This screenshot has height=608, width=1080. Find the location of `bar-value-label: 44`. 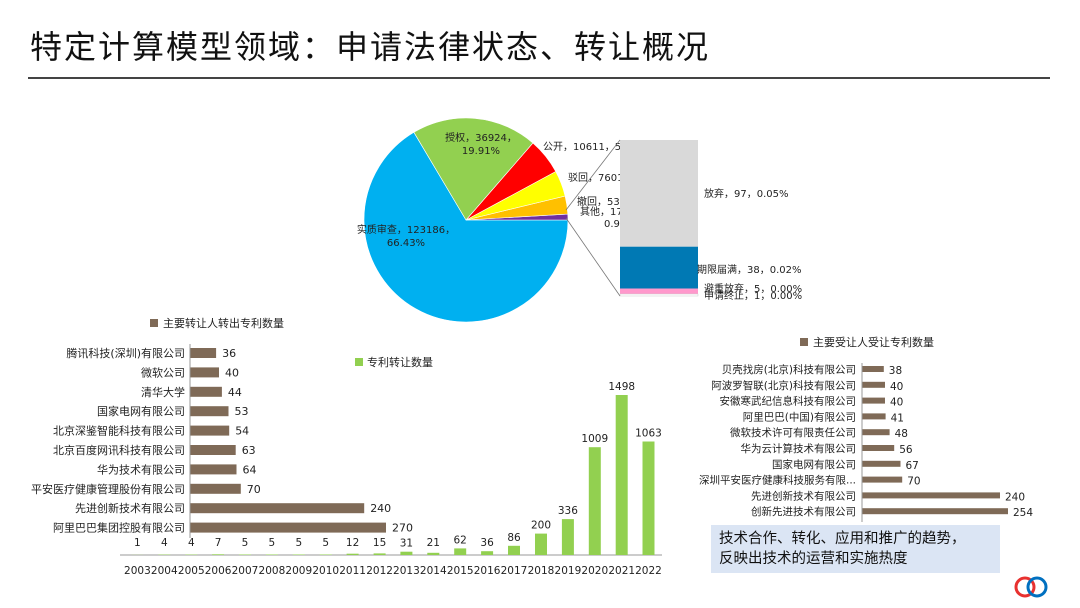

bar-value-label: 44 is located at coordinates (235, 392).